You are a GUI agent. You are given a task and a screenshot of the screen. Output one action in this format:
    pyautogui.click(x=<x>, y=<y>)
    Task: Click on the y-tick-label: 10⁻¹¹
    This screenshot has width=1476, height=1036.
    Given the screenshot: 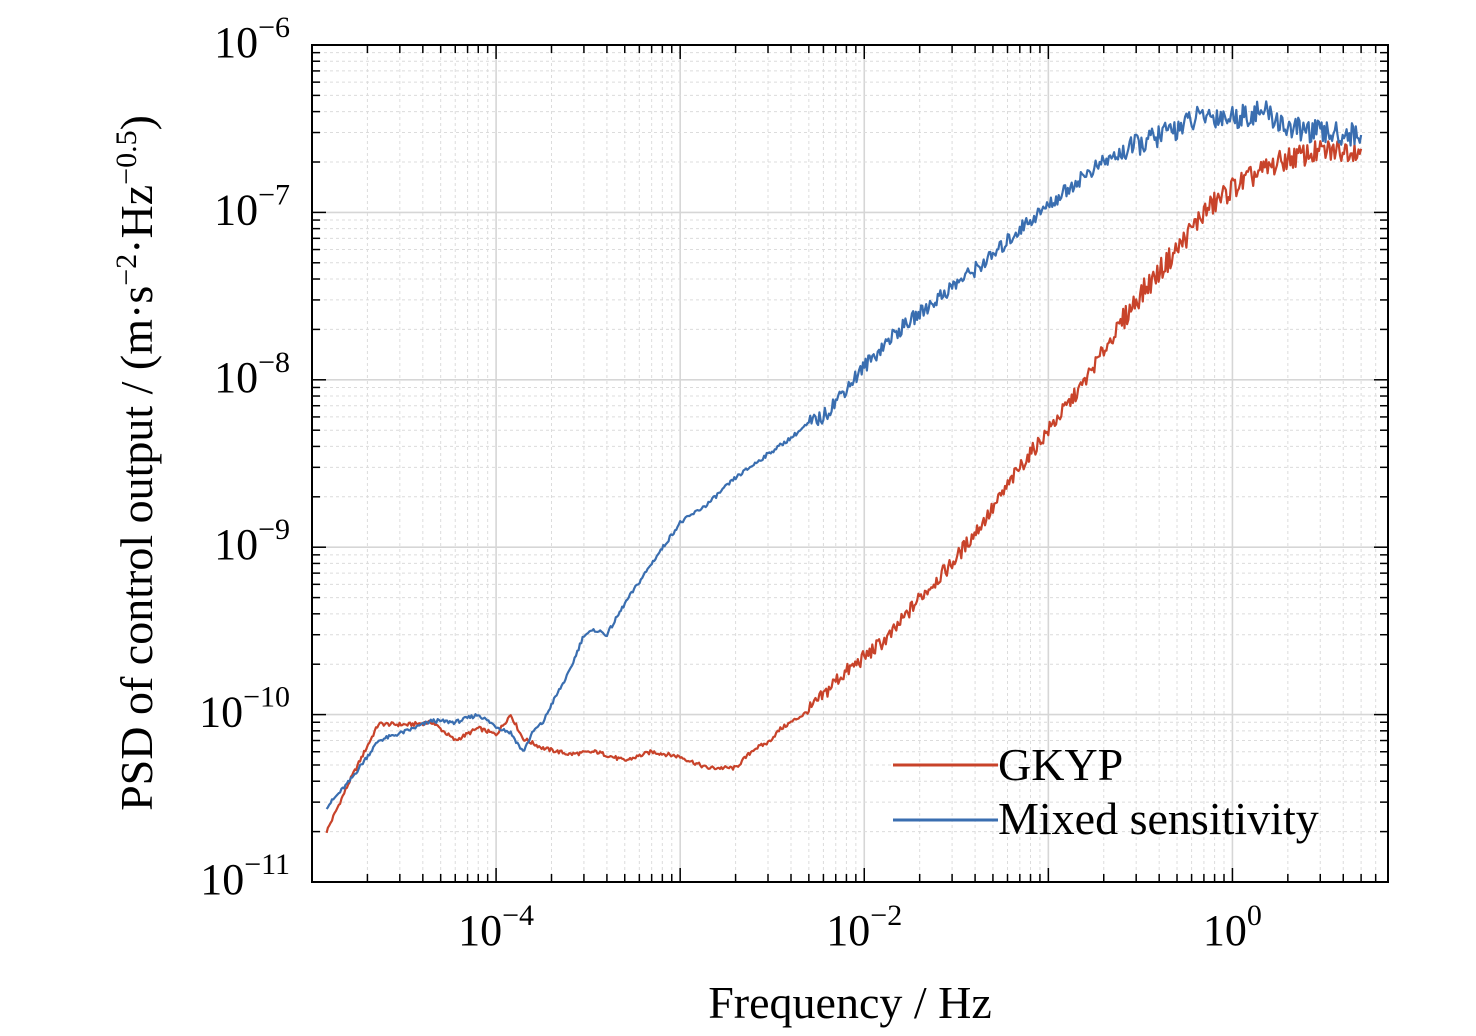 What is the action you would take?
    pyautogui.click(x=245, y=876)
    